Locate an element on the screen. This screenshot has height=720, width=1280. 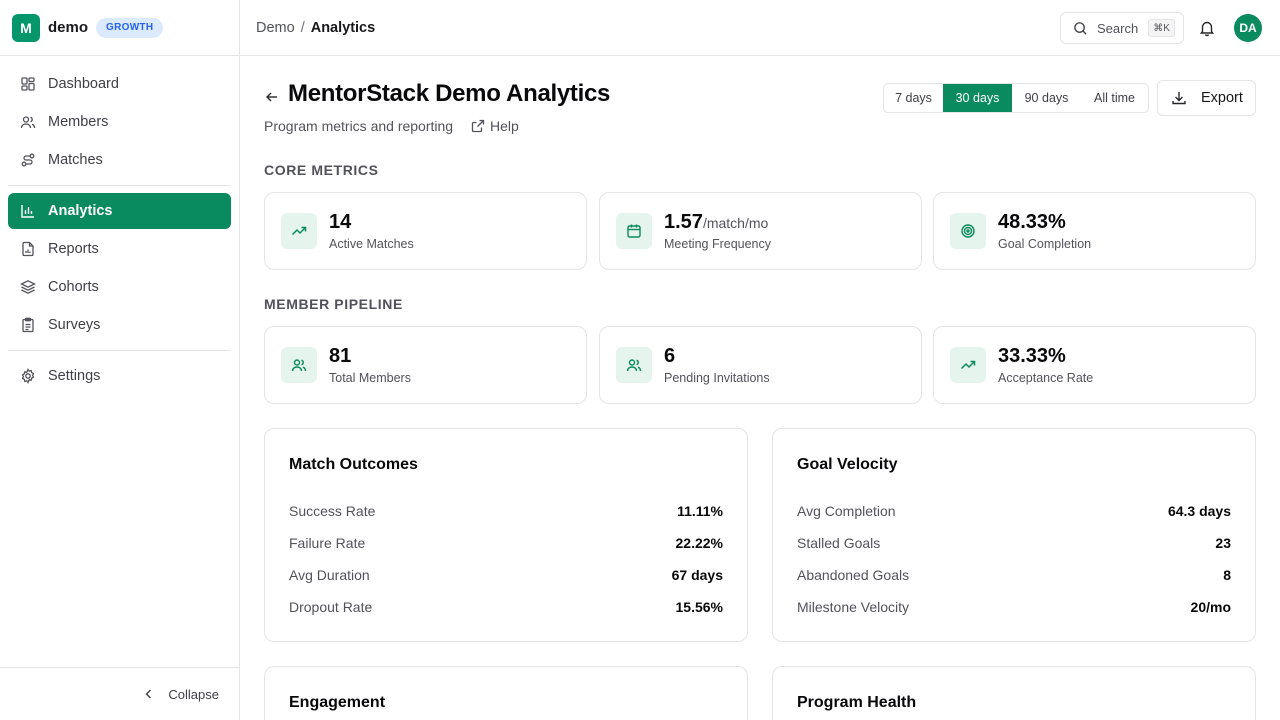
sidebar-item-members: Members is located at coordinates (119, 122).